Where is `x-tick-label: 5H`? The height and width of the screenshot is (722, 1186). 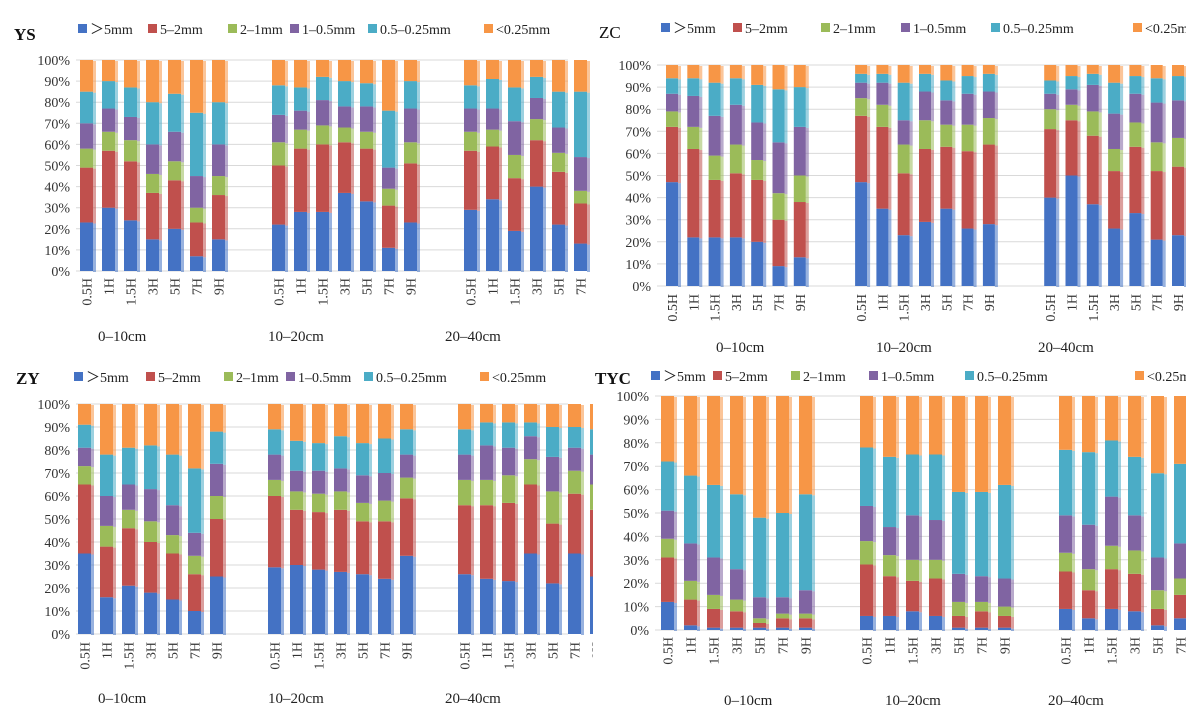
x-tick-label: 5H is located at coordinates (761, 645).